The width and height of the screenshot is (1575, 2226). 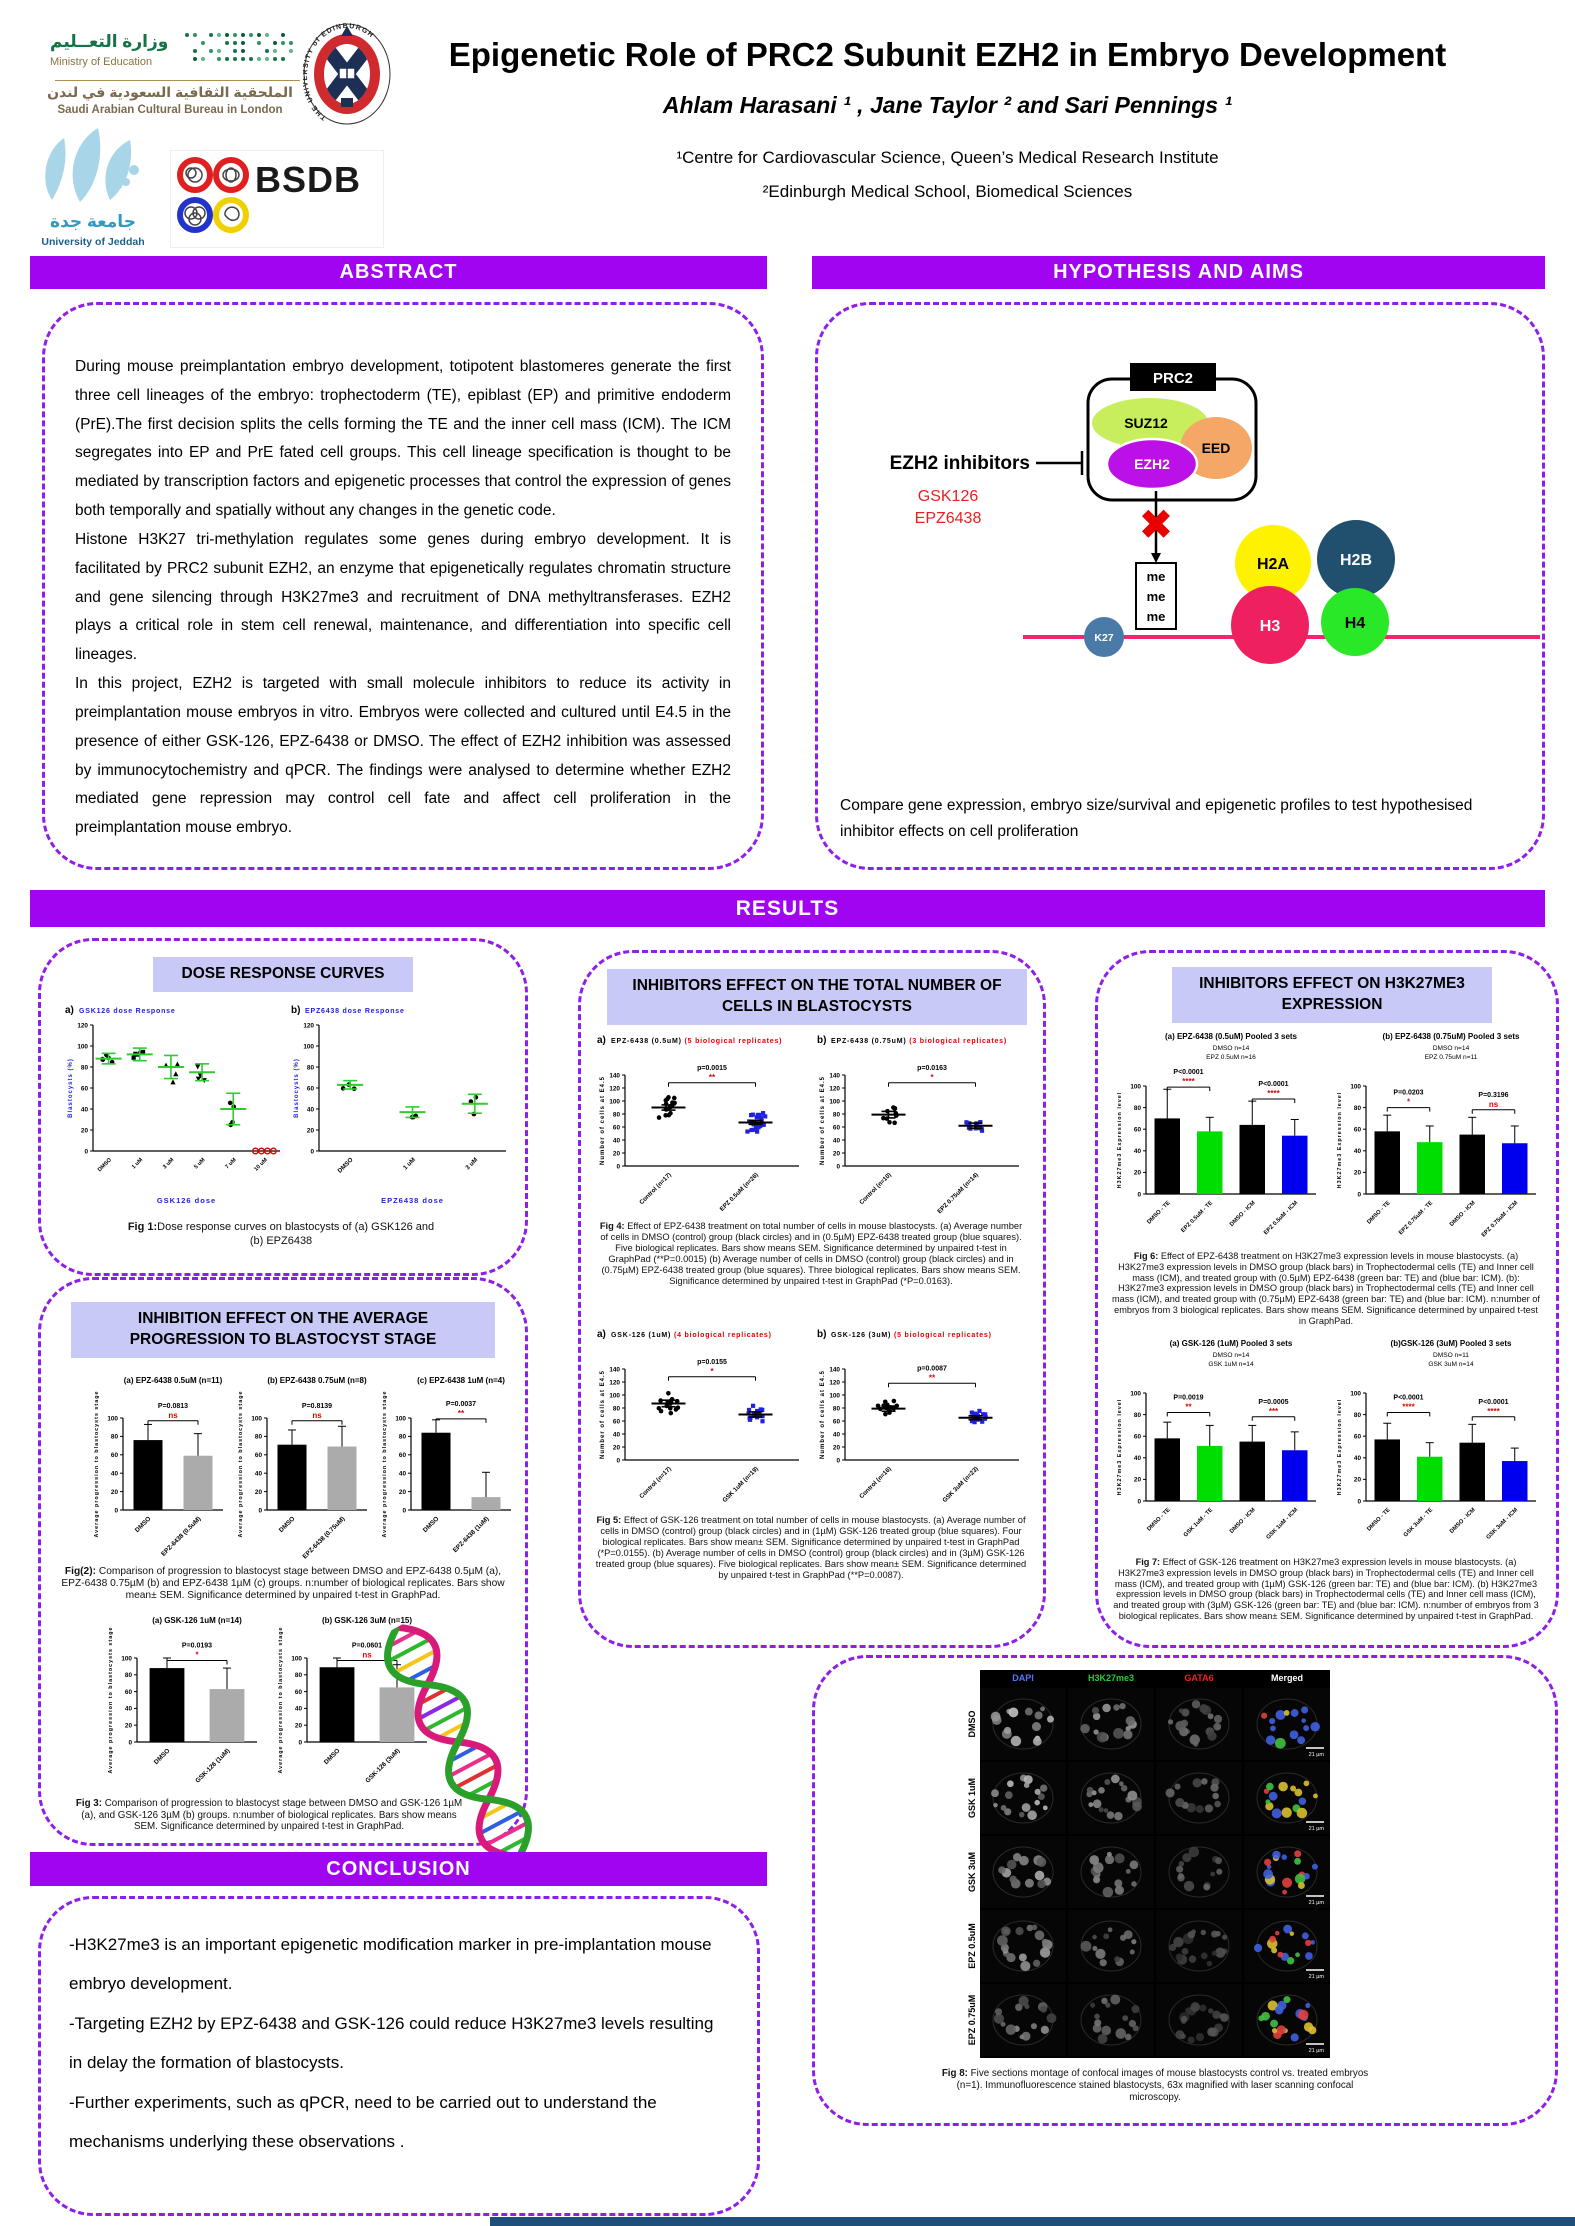 What do you see at coordinates (972, 1946) in the screenshot?
I see `confocal-row-label-4: EPZ 0.5uM` at bounding box center [972, 1946].